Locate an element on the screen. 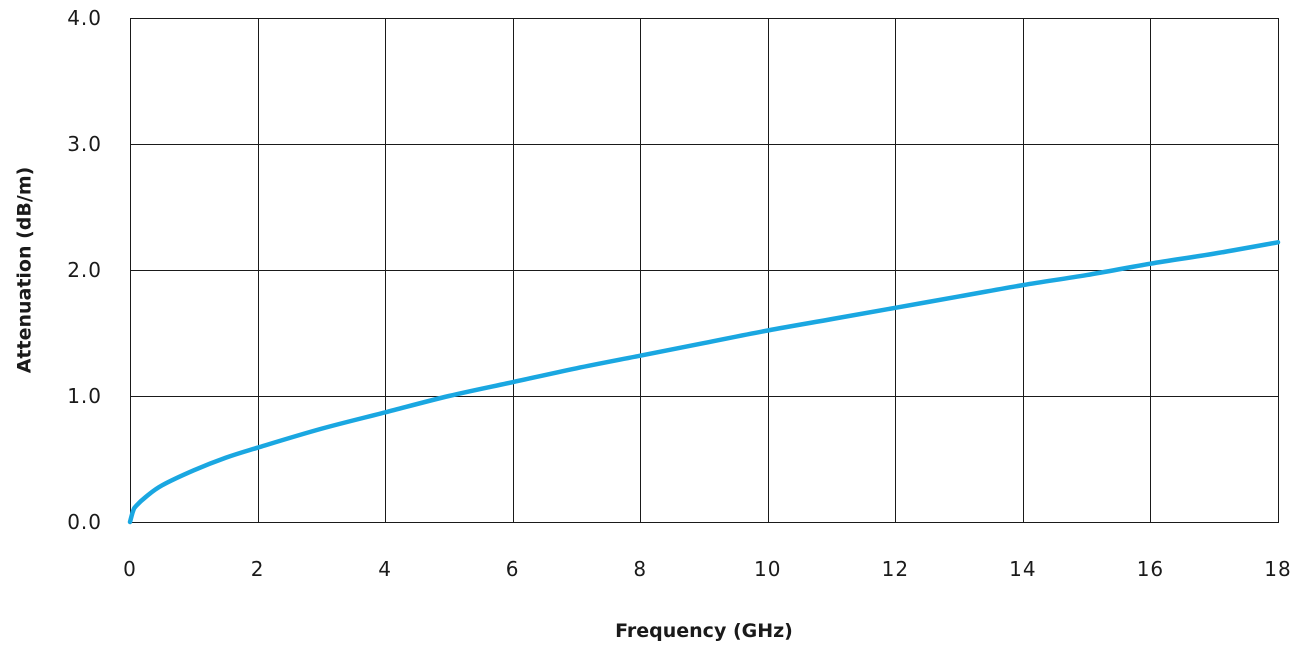 This screenshot has width=1306, height=646. x-tick-label: 8 is located at coordinates (640, 569).